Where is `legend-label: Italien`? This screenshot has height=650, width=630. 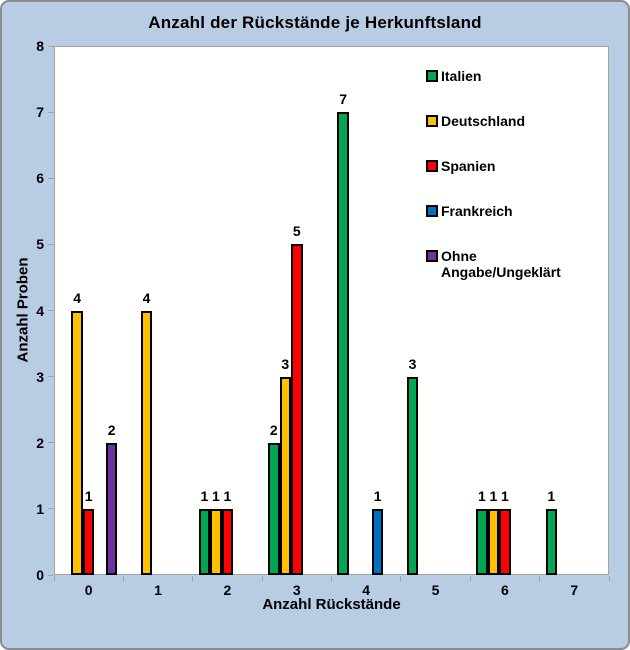 legend-label: Italien is located at coordinates (461, 76).